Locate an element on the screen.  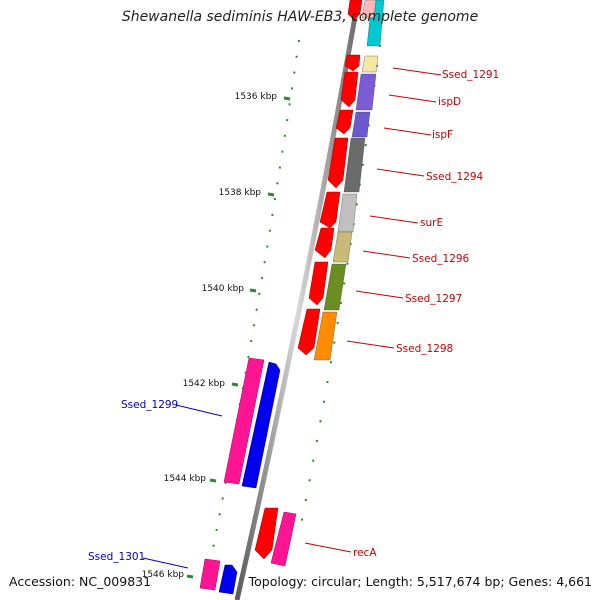
gene-reca is located at coordinates (266, 533).